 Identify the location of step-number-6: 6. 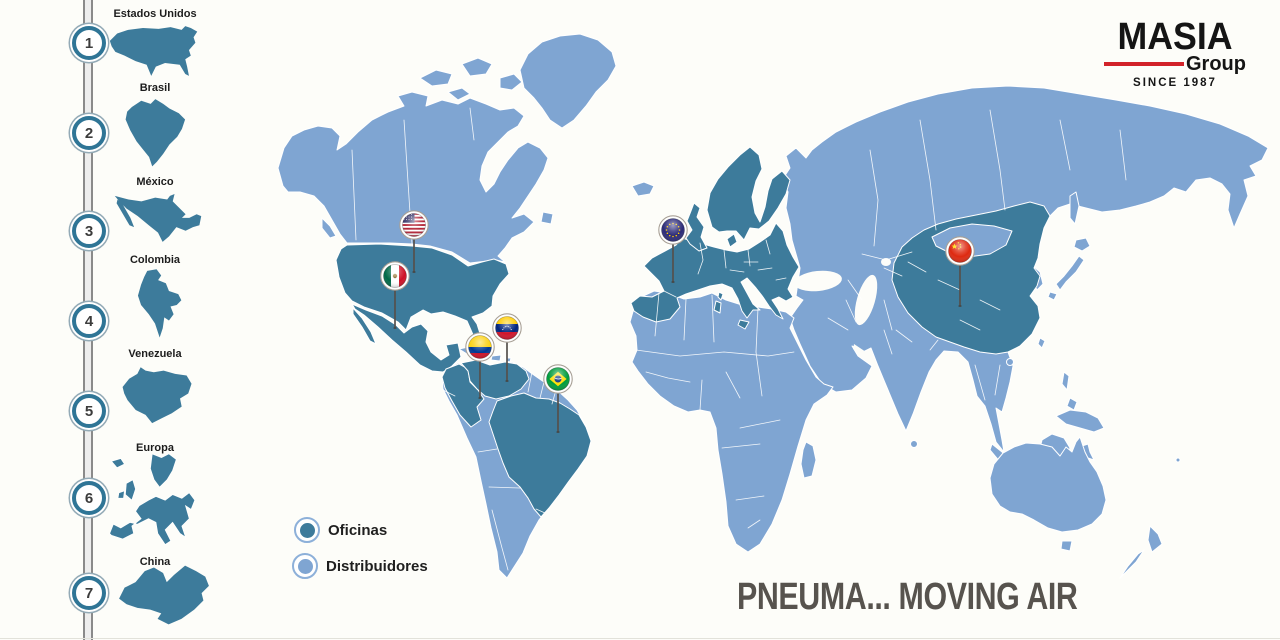
(89, 498).